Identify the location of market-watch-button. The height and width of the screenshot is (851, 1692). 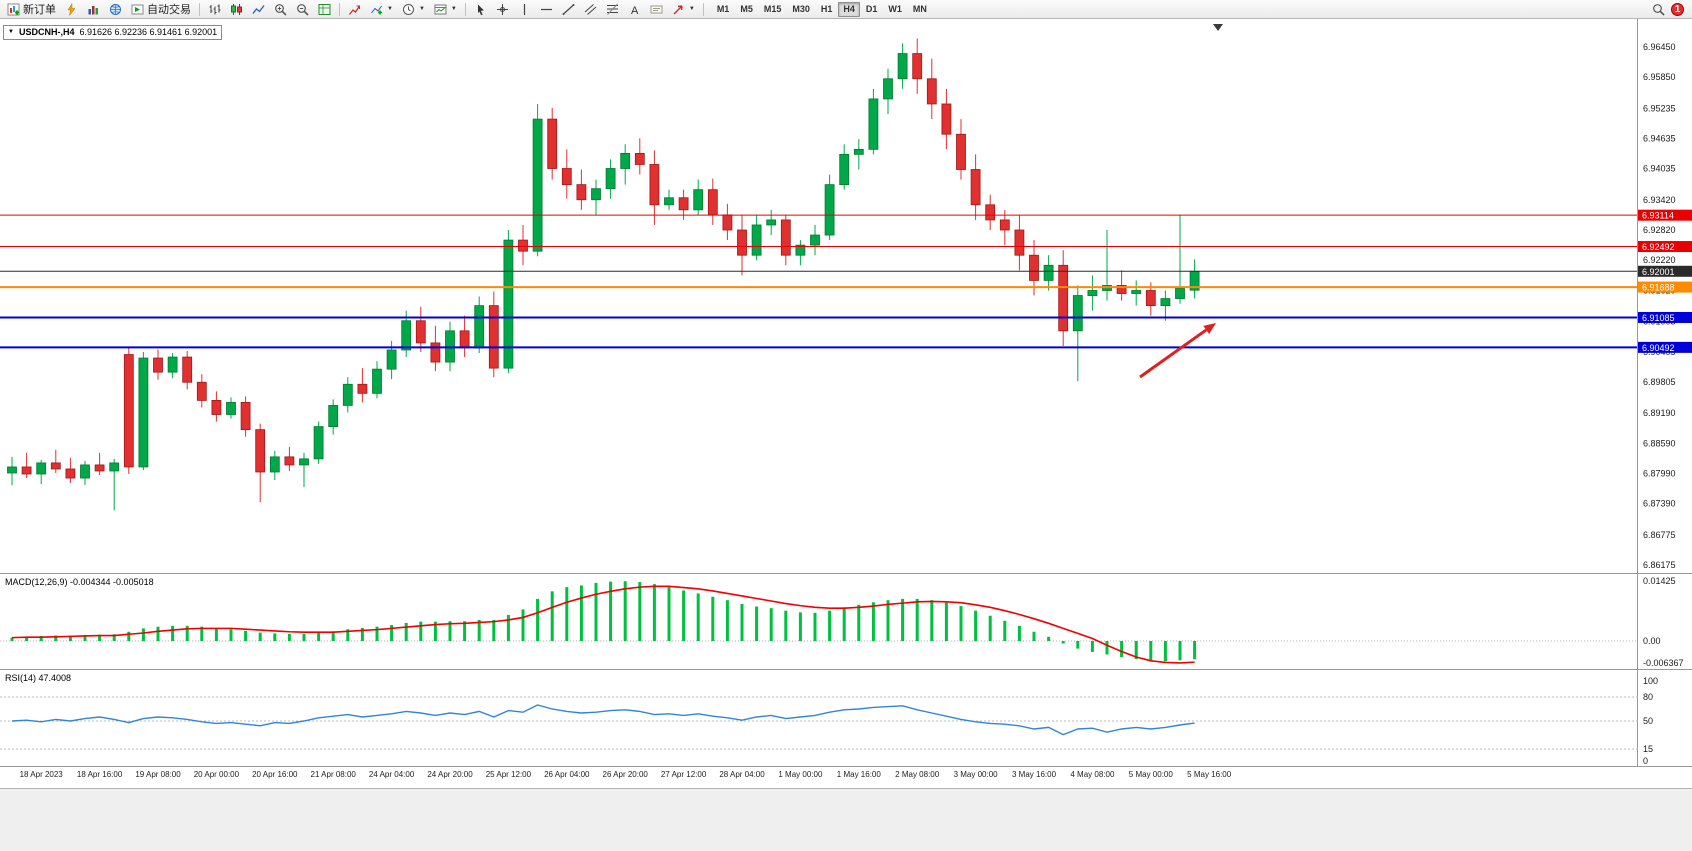
(93, 9).